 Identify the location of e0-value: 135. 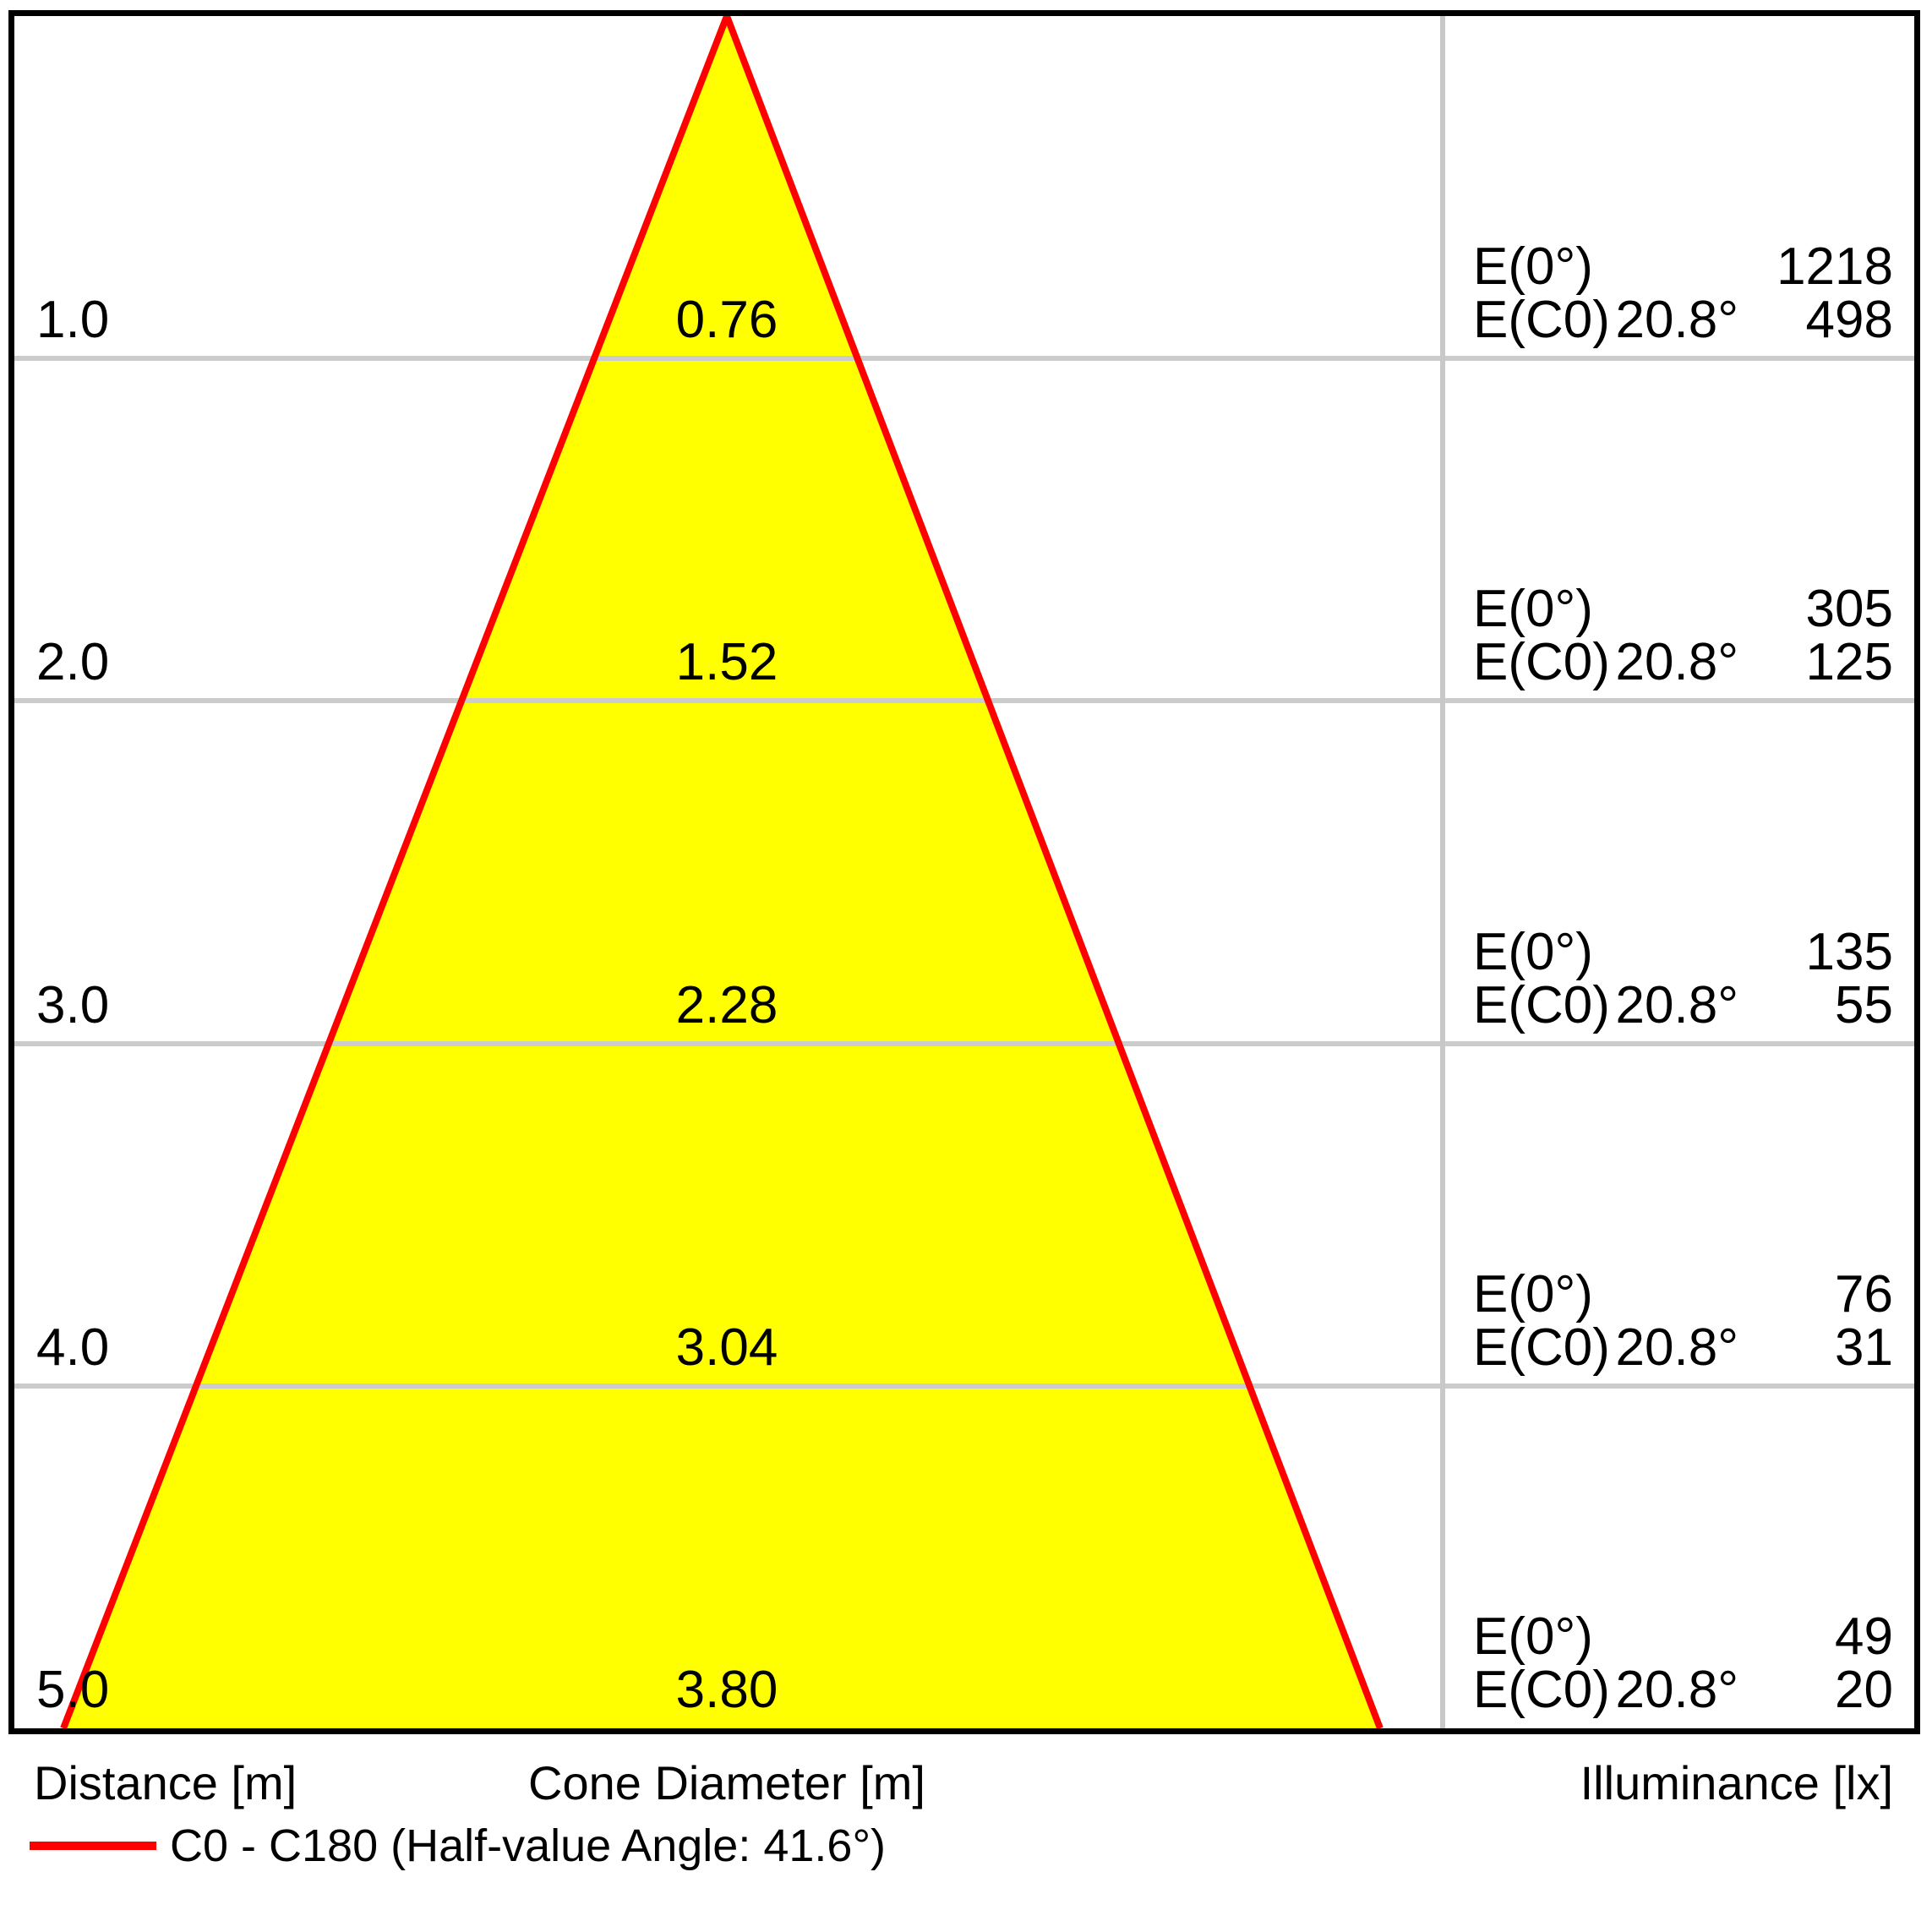
(1849, 952).